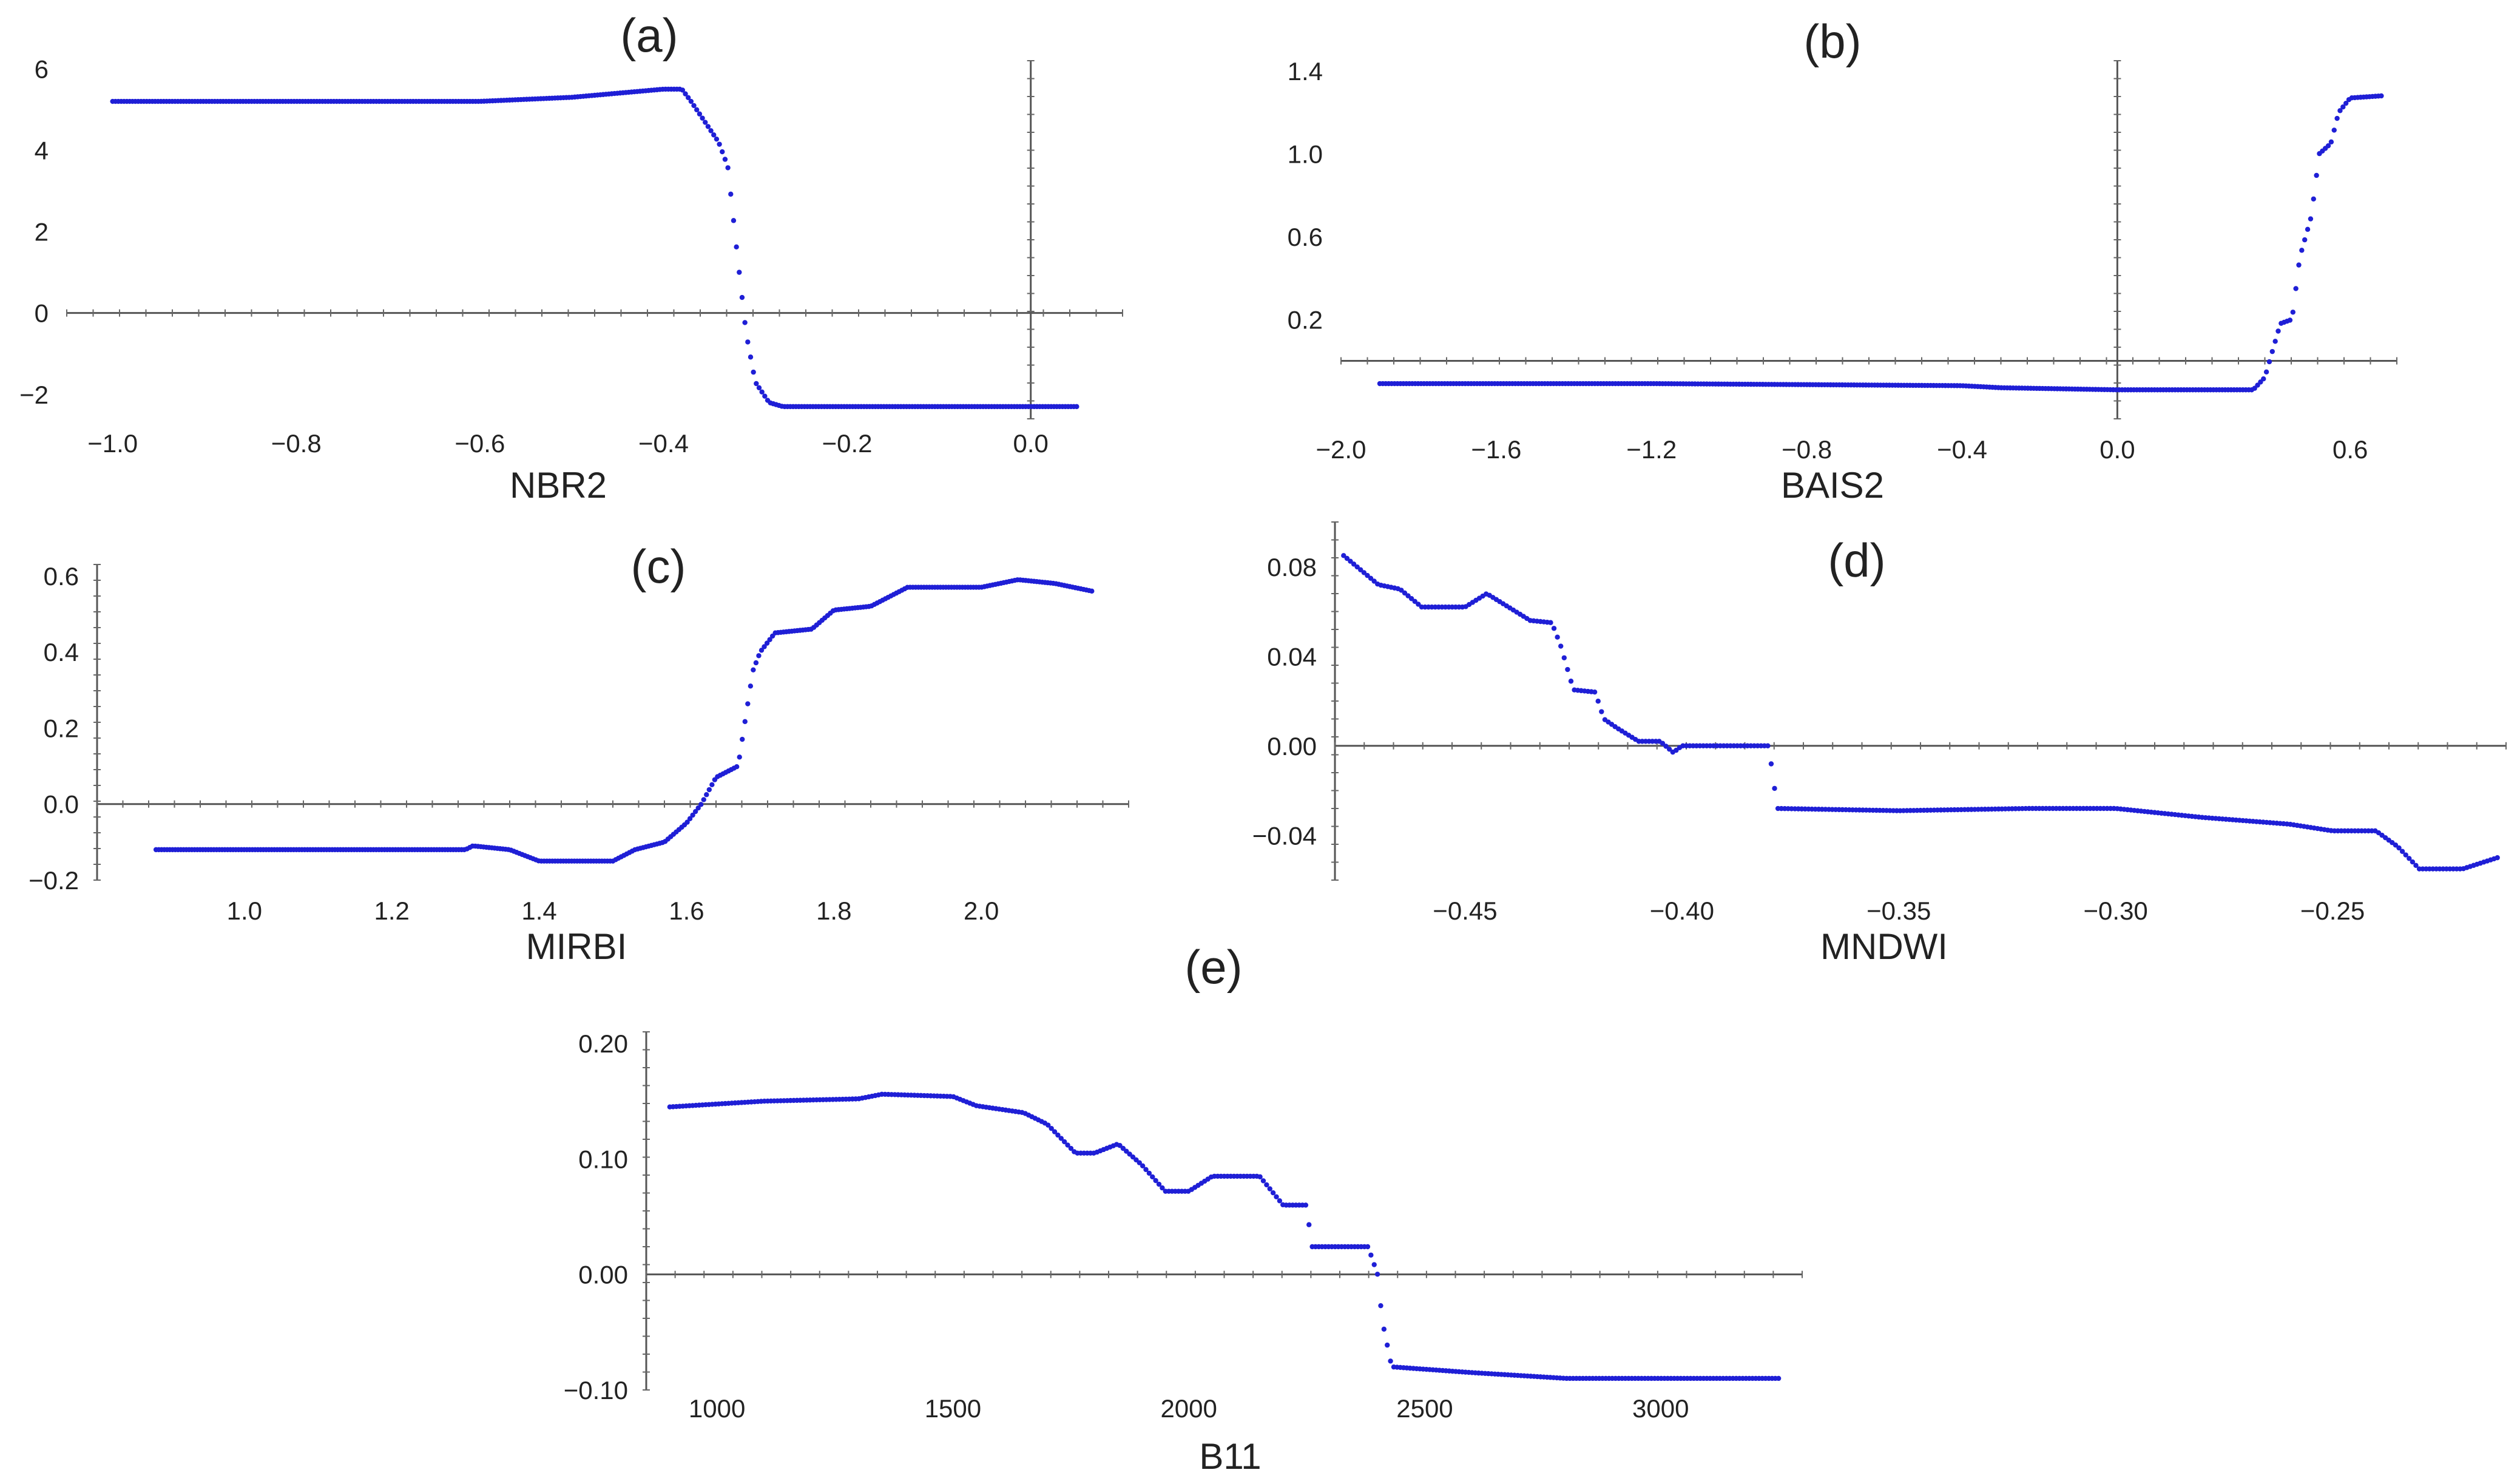 The image size is (2520, 1481). I want to click on x-axis-label: MIRBI, so click(576, 946).